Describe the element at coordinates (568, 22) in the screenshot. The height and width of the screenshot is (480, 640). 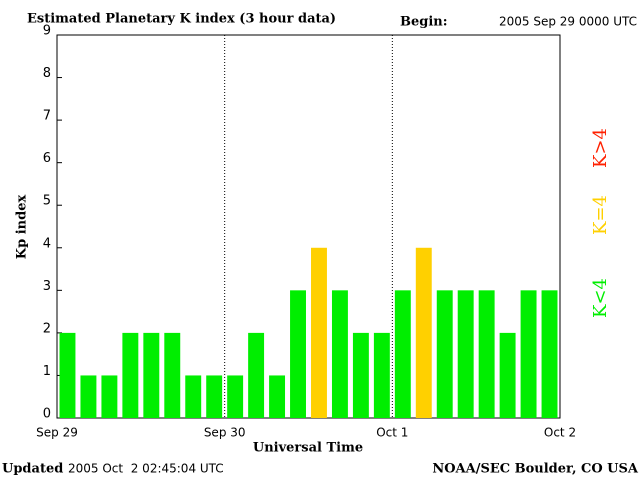
I see `begin-time: 2005 Sep 29 0000 UTC` at that location.